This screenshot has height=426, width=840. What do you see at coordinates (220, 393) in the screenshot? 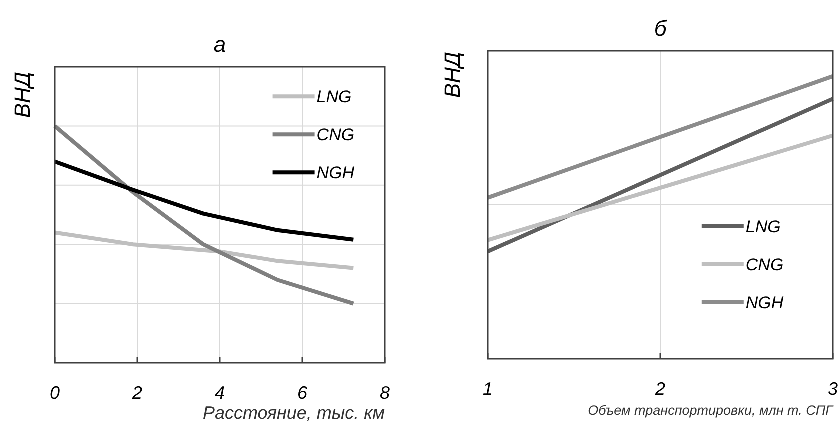
I see `x-tick-label: 4` at bounding box center [220, 393].